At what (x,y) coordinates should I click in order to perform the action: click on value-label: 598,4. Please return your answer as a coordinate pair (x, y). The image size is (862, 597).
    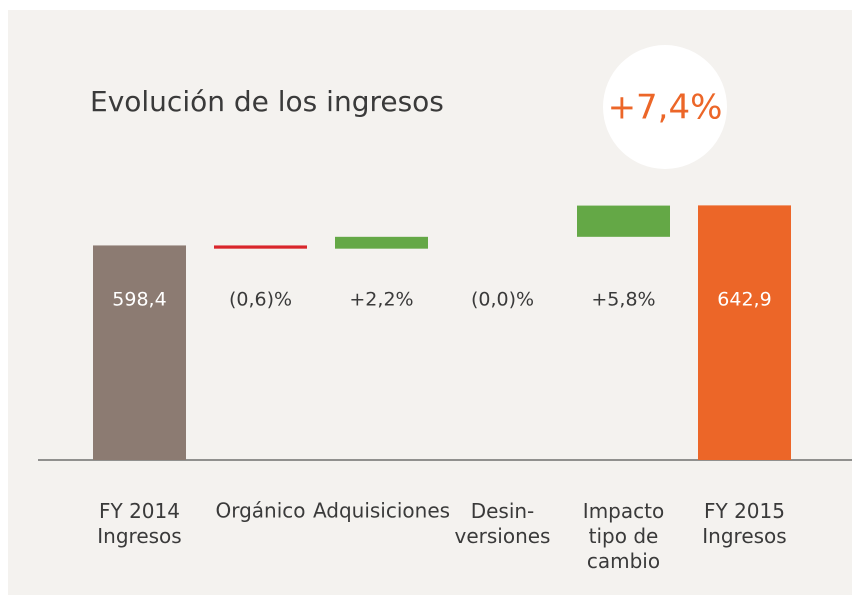
    Looking at the image, I should click on (139, 300).